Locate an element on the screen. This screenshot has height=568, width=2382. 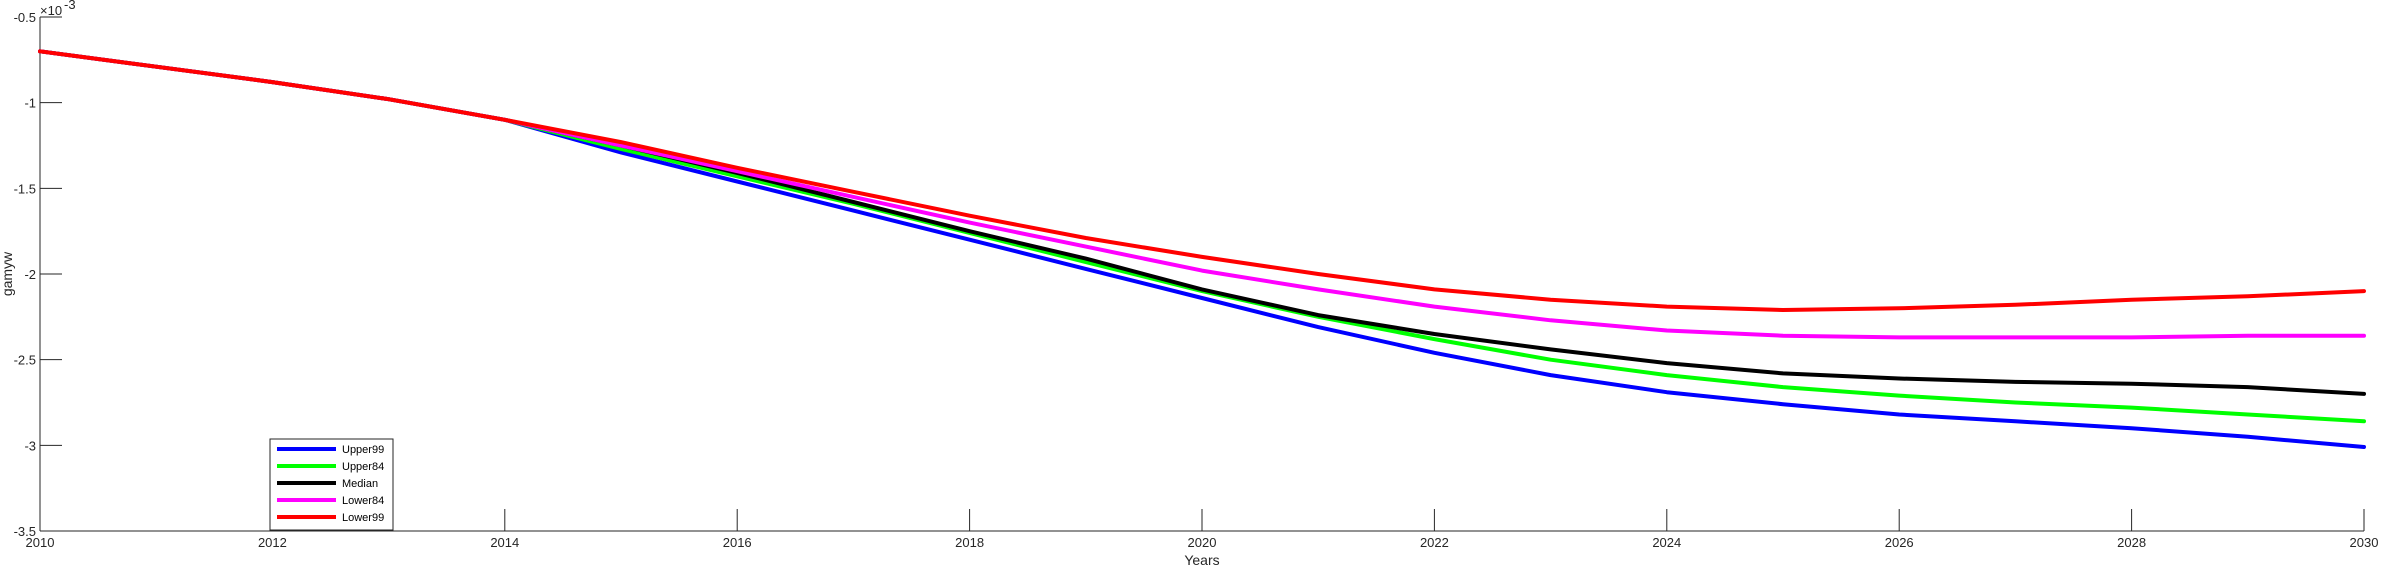
x-tick-label: 2022 is located at coordinates (1434, 542).